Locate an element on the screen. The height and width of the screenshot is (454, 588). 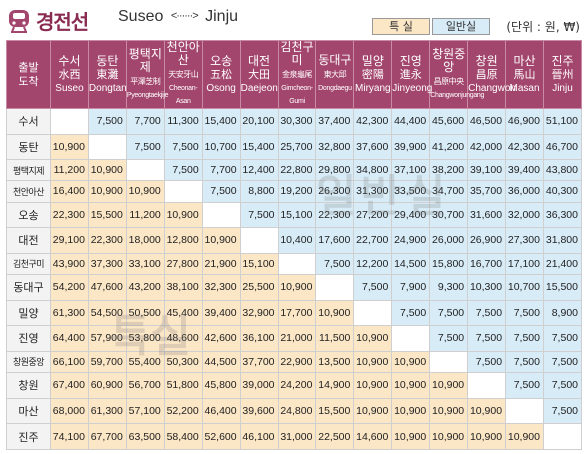
fare-cell: 18,000 is located at coordinates (145, 240).